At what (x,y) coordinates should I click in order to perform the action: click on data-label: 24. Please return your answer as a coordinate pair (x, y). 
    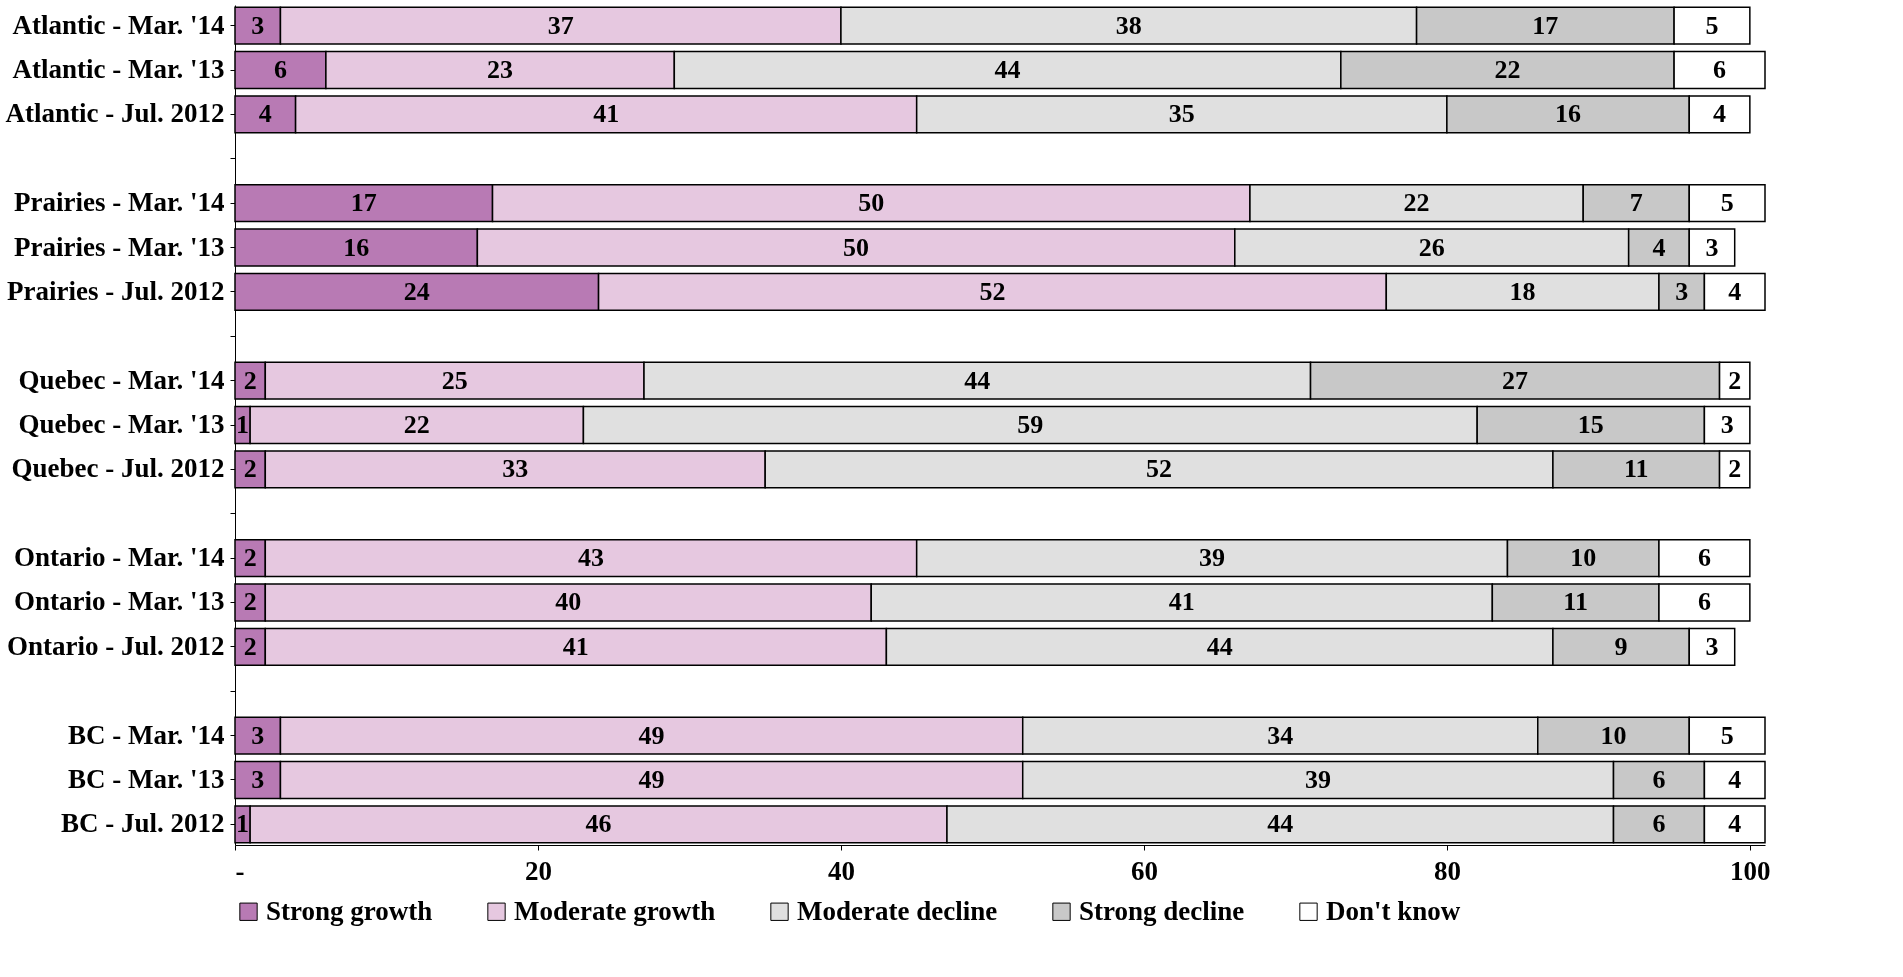
    Looking at the image, I should click on (416, 291).